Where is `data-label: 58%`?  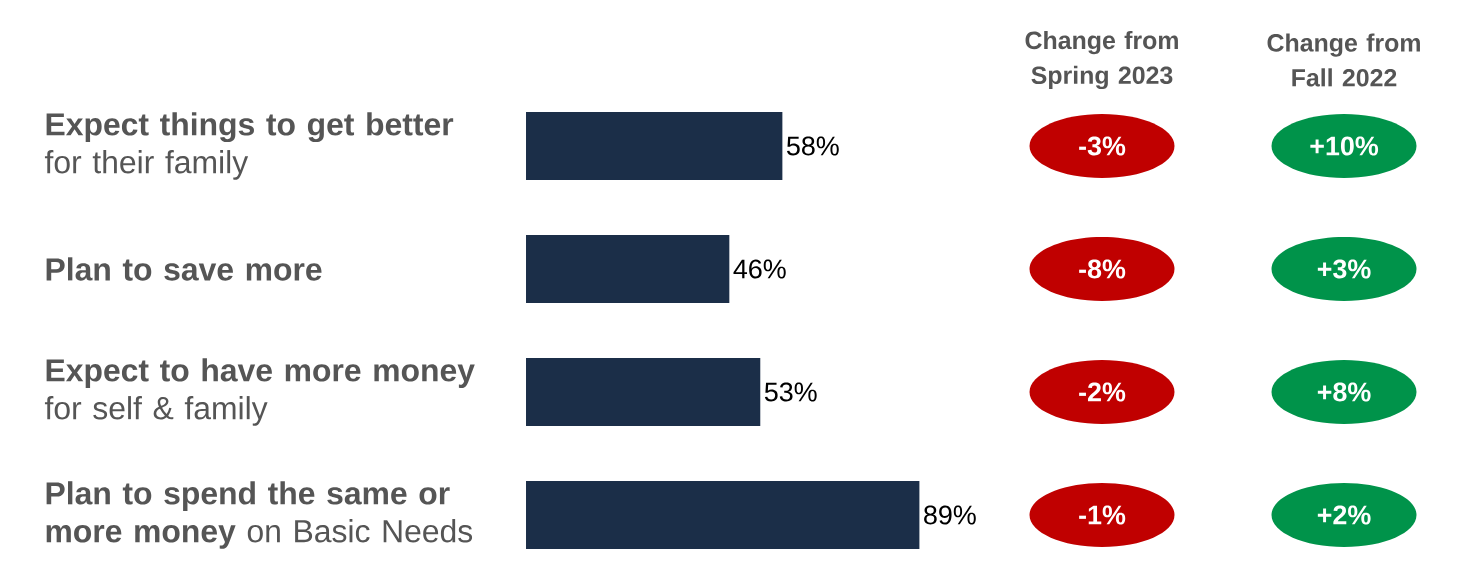
data-label: 58% is located at coordinates (812, 146).